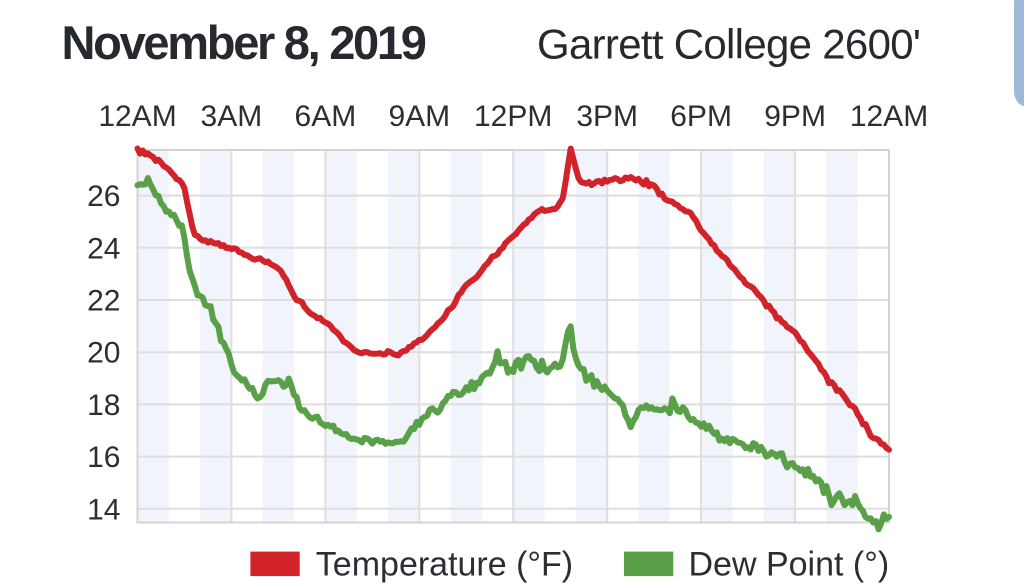  Describe the element at coordinates (419, 116) in the screenshot. I see `svg-text: 9AM` at that location.